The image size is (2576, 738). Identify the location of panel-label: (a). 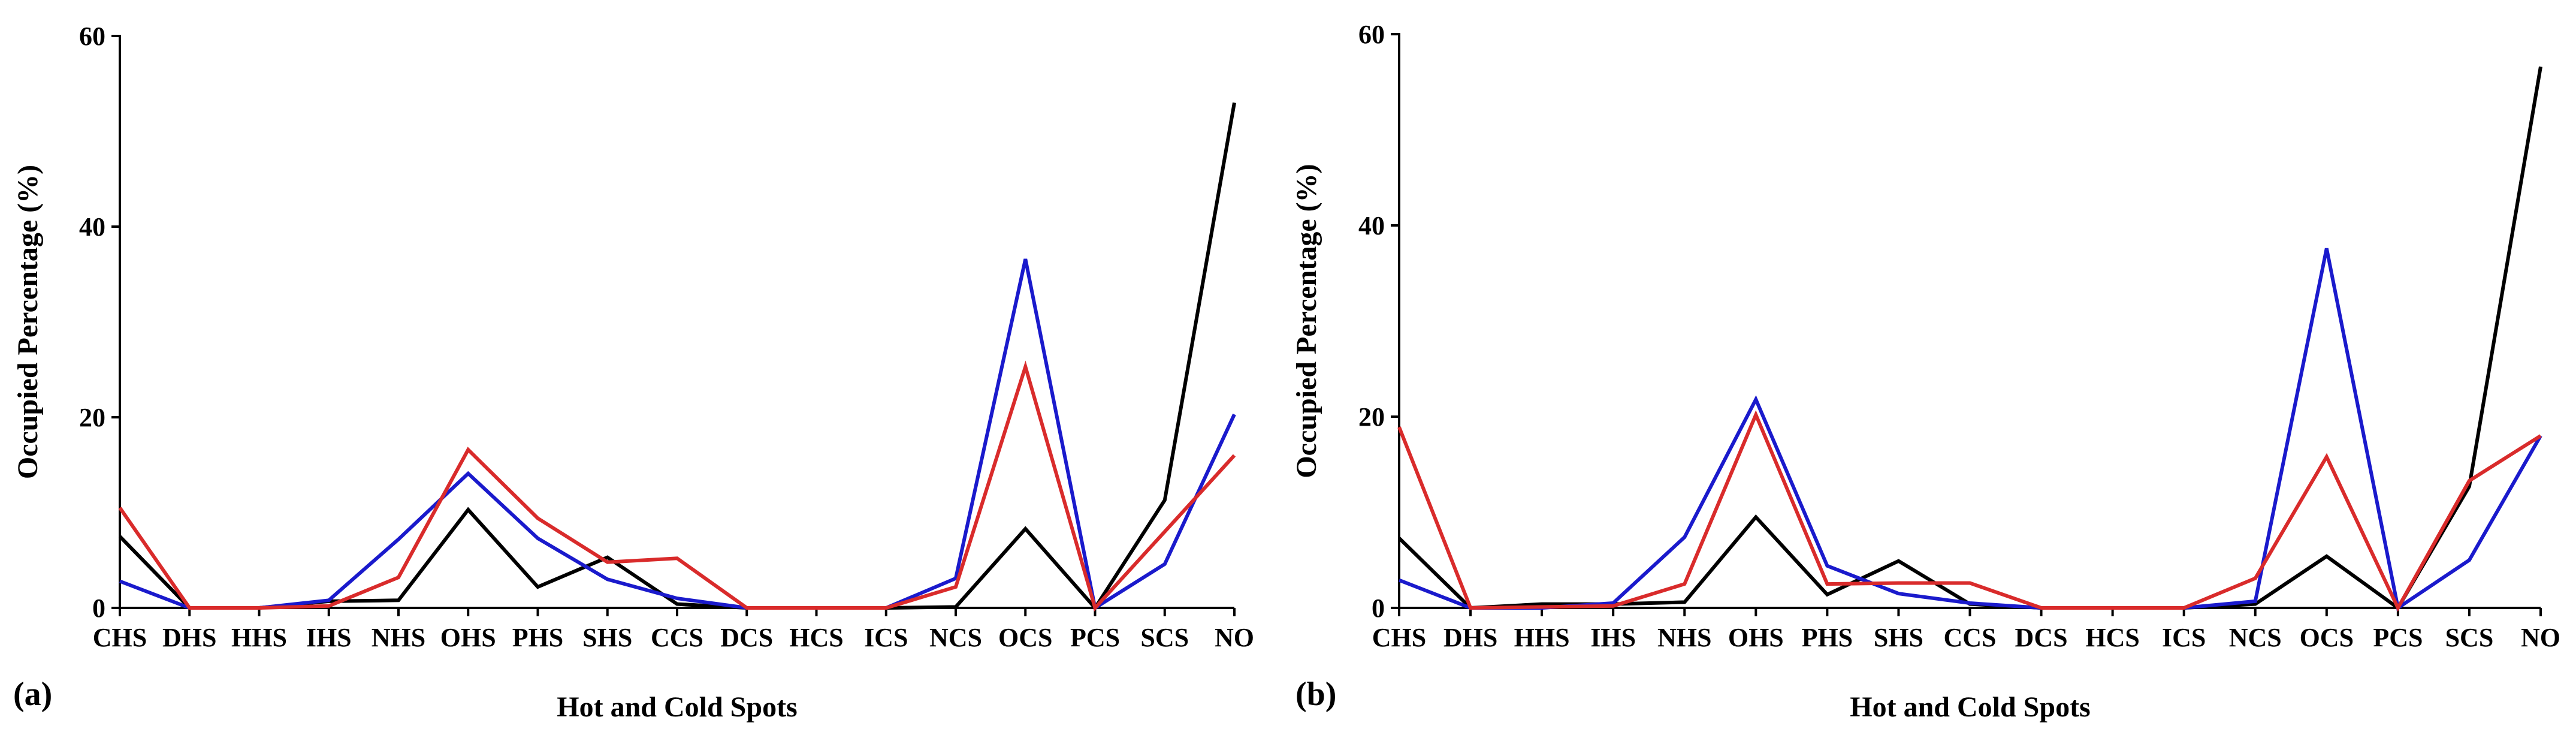
(32, 694).